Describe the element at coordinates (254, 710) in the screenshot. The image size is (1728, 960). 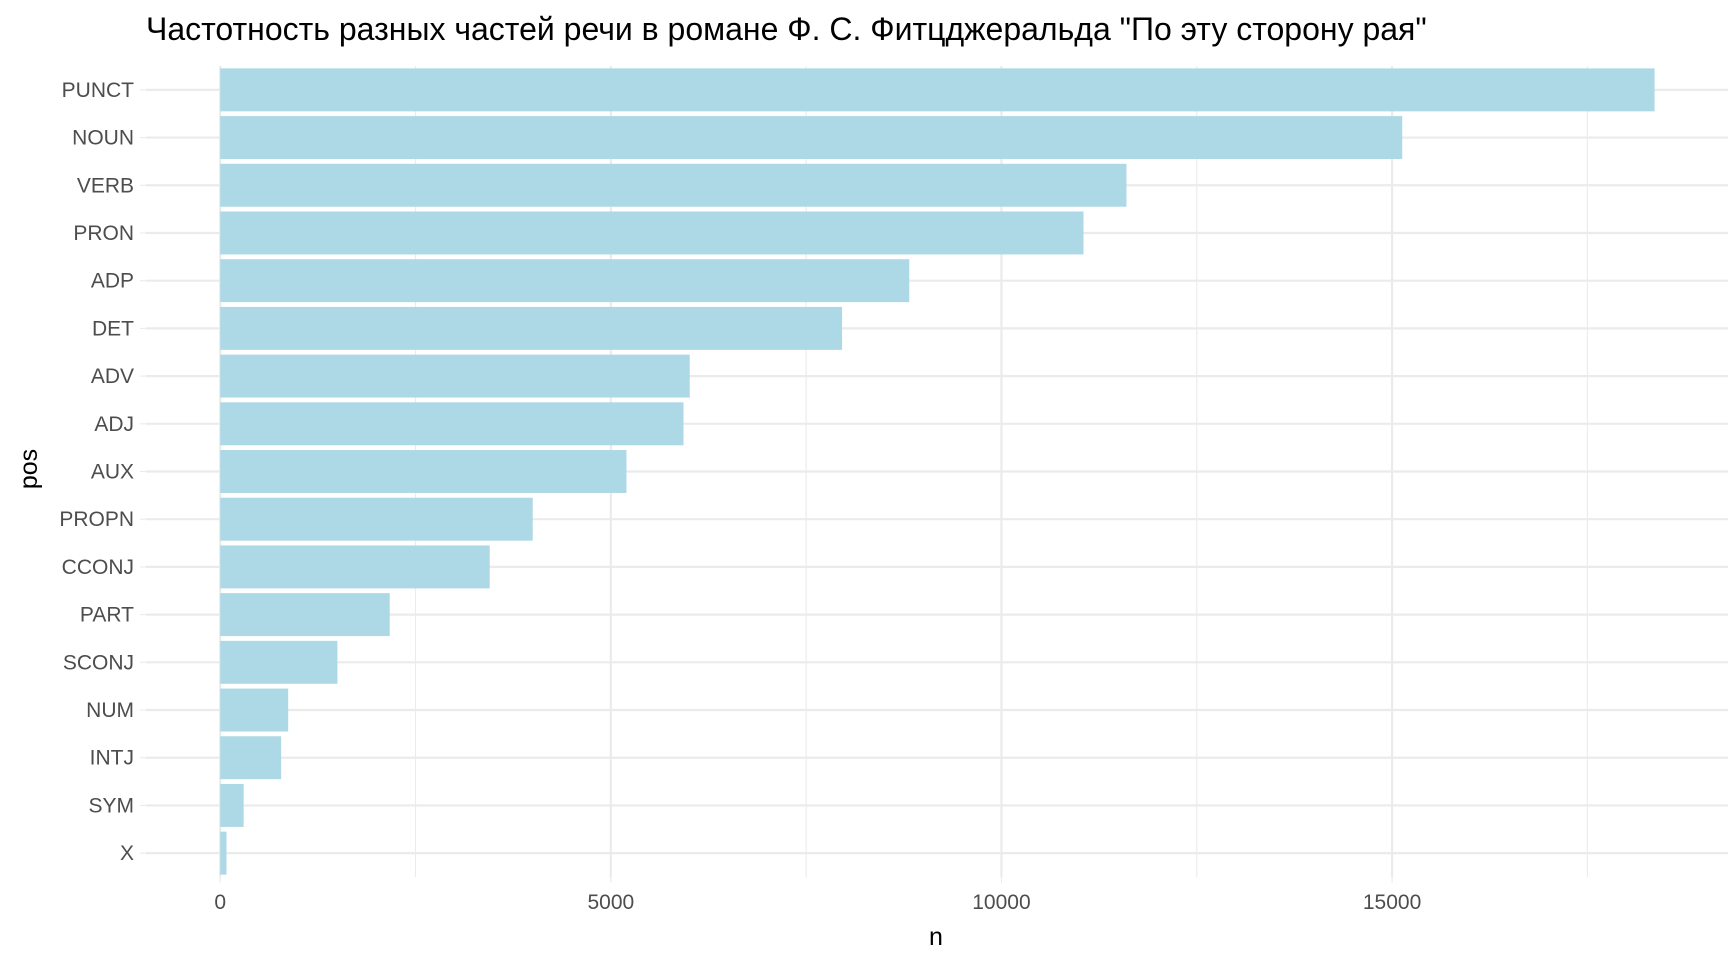
I see `bar-num` at that location.